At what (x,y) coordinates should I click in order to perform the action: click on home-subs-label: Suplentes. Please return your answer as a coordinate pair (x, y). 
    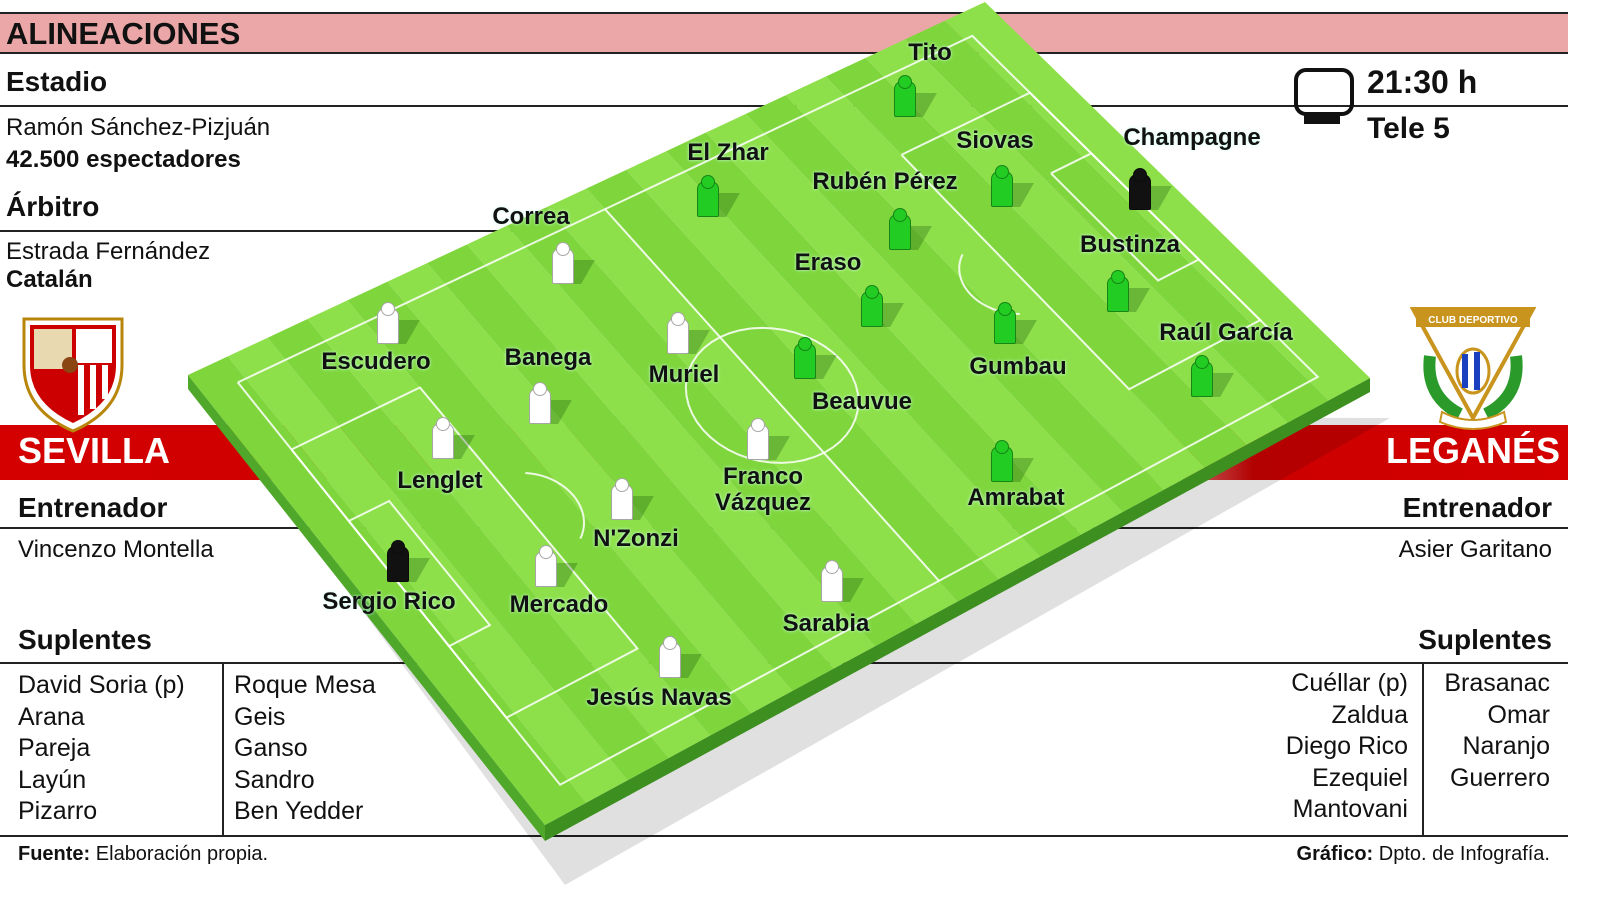
    Looking at the image, I should click on (85, 639).